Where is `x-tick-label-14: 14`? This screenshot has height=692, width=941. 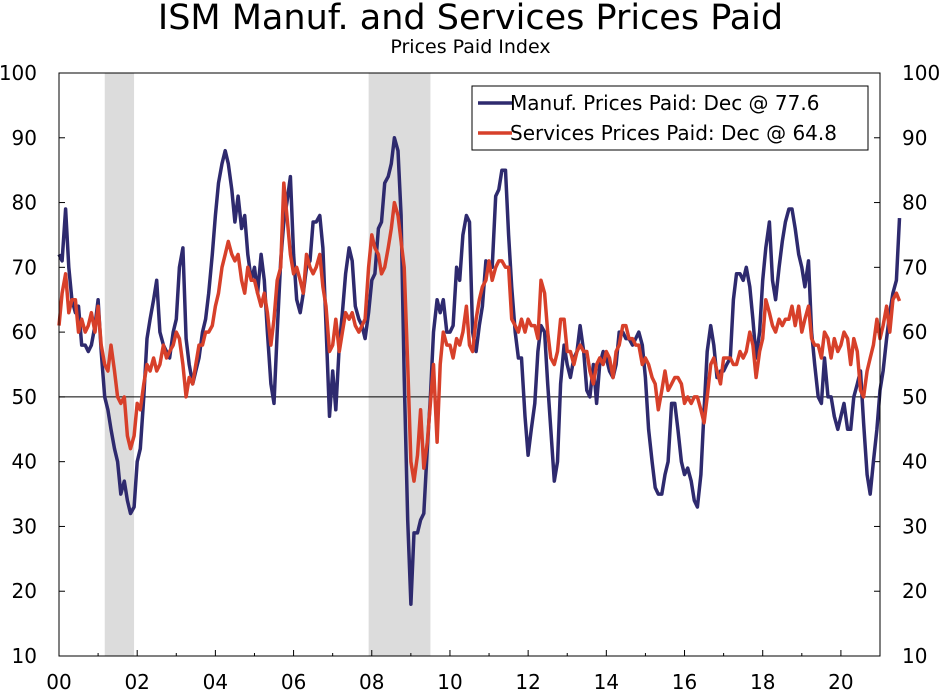
x-tick-label-14: 14 is located at coordinates (606, 681).